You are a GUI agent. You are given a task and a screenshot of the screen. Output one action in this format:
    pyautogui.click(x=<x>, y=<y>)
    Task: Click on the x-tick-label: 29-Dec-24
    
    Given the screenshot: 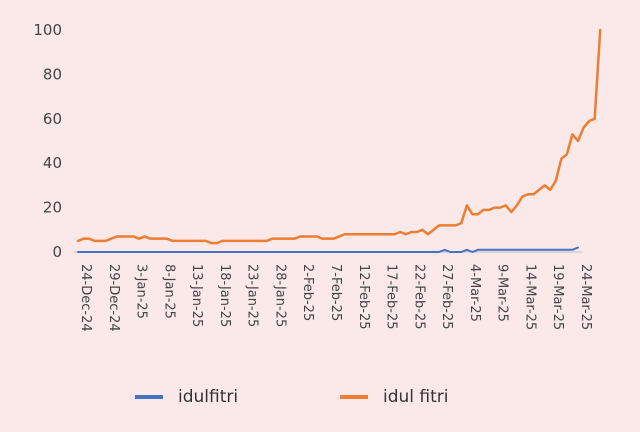 What is the action you would take?
    pyautogui.click(x=113, y=298)
    